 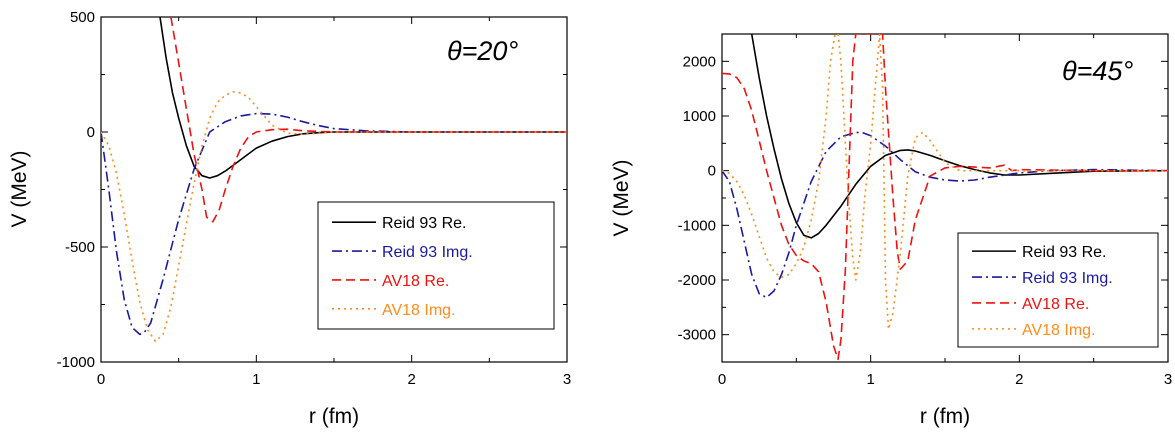 What do you see at coordinates (699, 116) in the screenshot?
I see `y-tick-label: 1000` at bounding box center [699, 116].